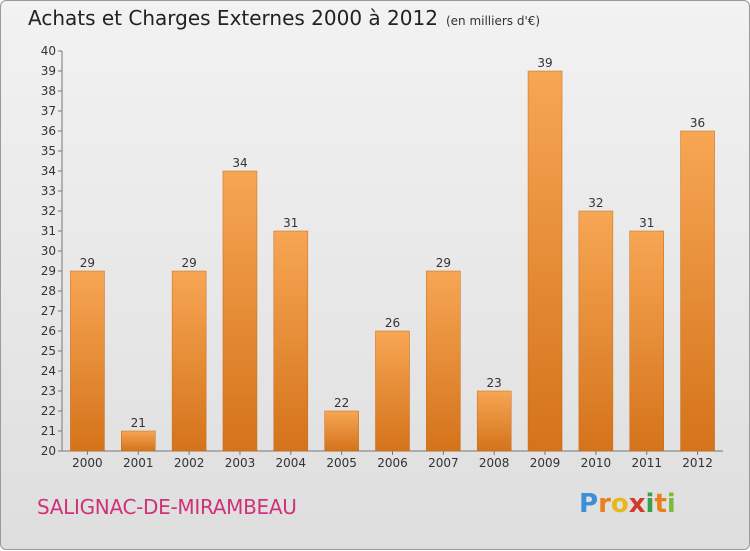 This screenshot has height=551, width=750. What do you see at coordinates (341, 403) in the screenshot?
I see `bar-value-label: 22` at bounding box center [341, 403].